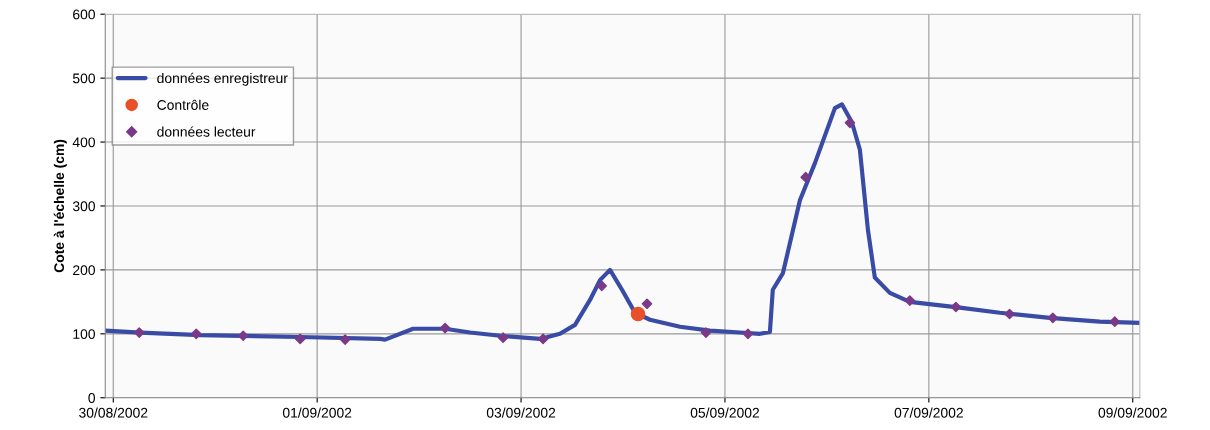 Image resolution: width=1210 pixels, height=430 pixels. Describe the element at coordinates (84, 206) in the screenshot. I see `y-tick-label: 300` at that location.